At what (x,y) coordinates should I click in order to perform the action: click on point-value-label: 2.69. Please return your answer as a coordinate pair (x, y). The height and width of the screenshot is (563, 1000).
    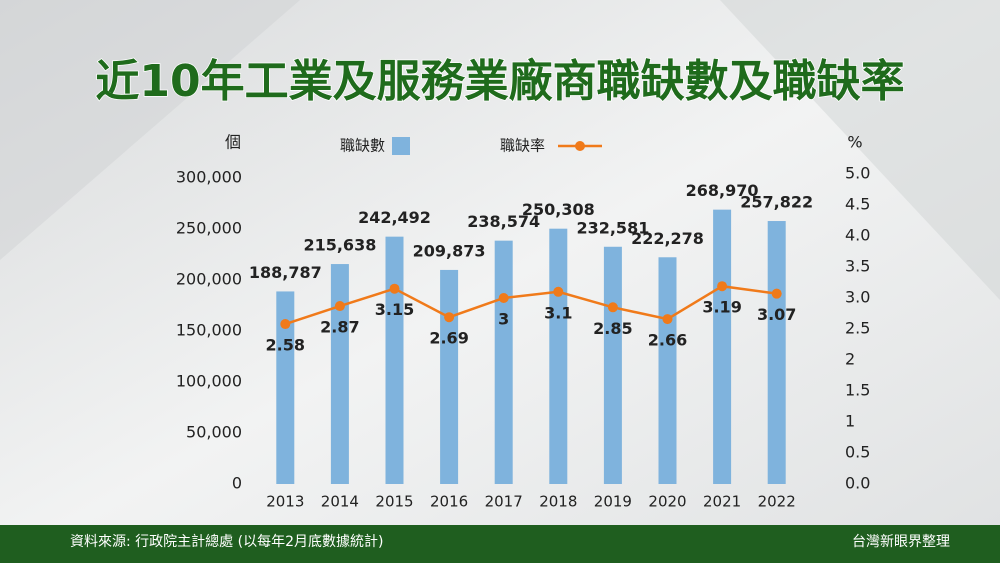
    Looking at the image, I should click on (448, 338).